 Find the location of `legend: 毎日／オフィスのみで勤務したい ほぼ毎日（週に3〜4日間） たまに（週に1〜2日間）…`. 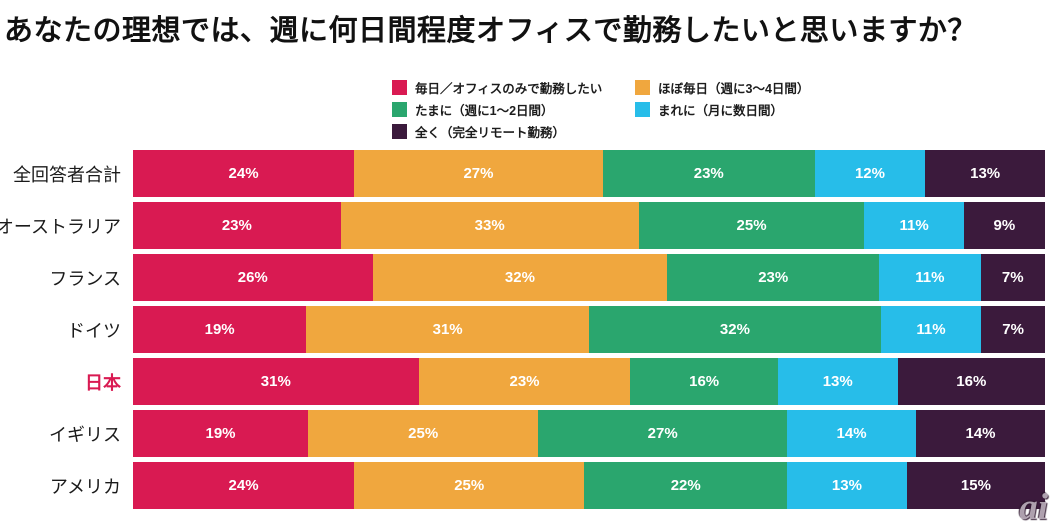

legend: 毎日／オフィスのみで勤務したい ほぼ毎日（週に3〜4日間） たまに（週に1〜2日間）… is located at coordinates (601, 110).